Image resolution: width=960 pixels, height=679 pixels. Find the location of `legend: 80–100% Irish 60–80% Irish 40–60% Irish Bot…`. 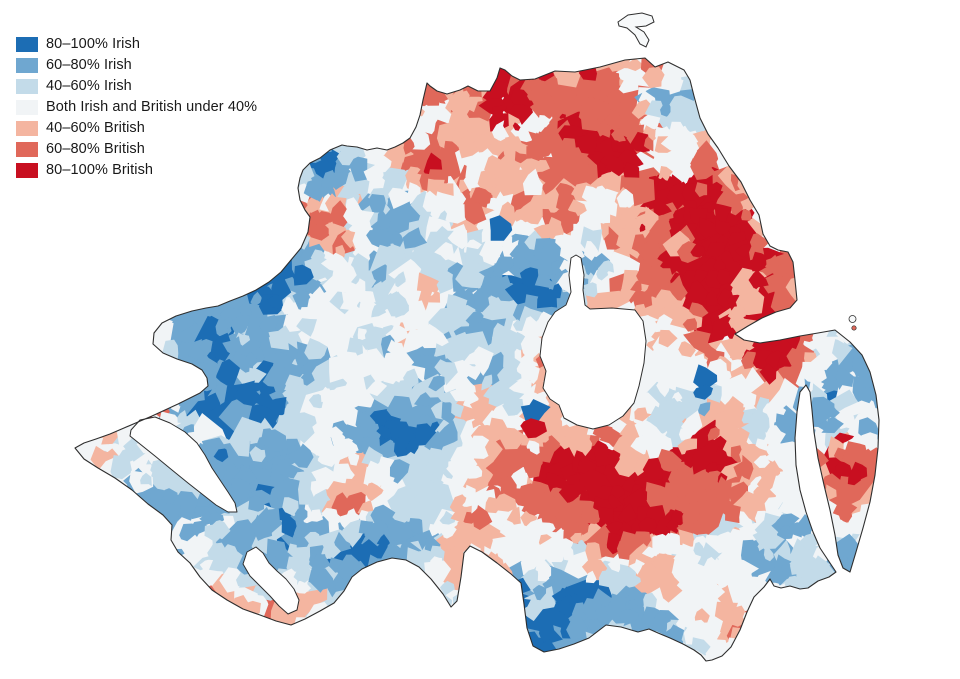

legend: 80–100% Irish 60–80% Irish 40–60% Irish Bot… is located at coordinates (136, 110).